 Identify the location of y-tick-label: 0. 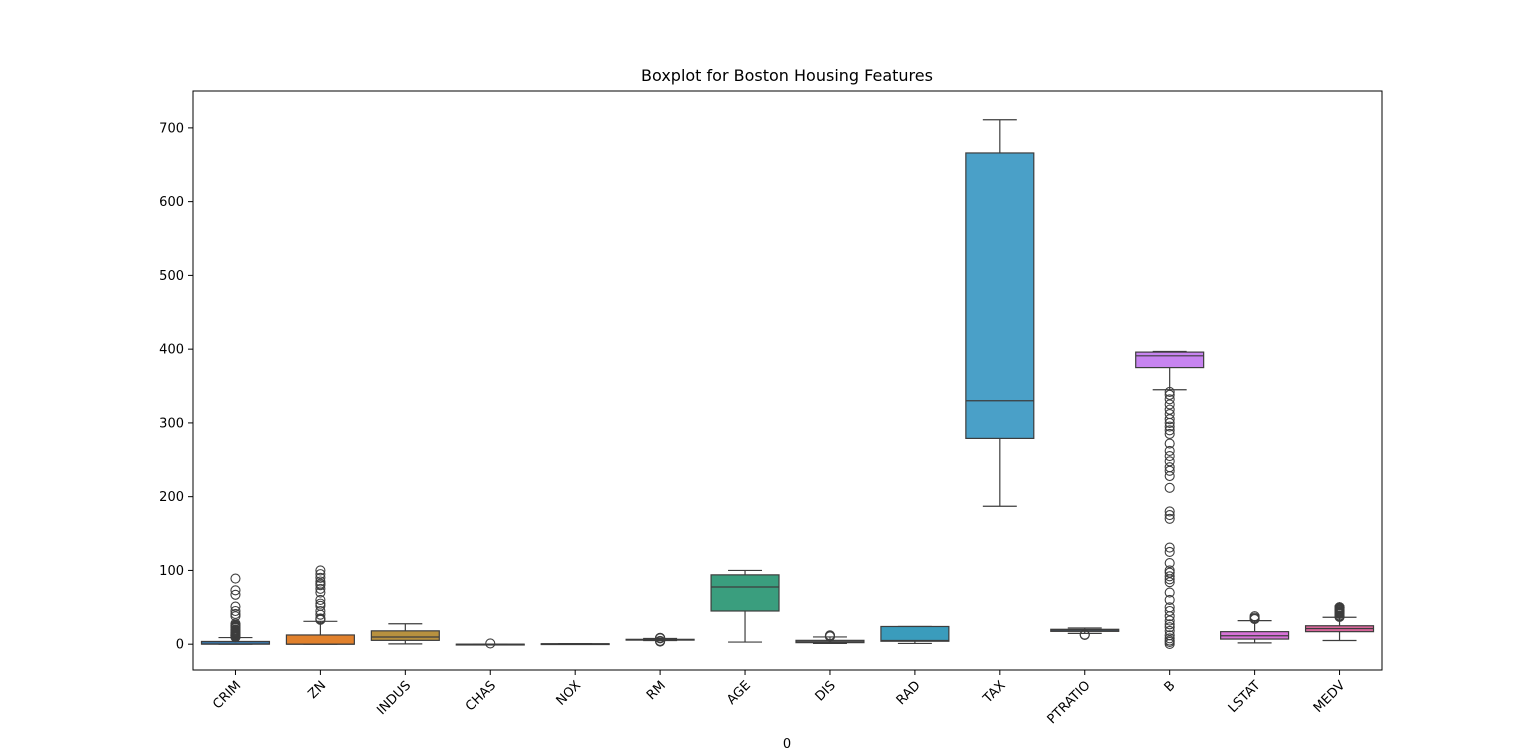
(180, 645).